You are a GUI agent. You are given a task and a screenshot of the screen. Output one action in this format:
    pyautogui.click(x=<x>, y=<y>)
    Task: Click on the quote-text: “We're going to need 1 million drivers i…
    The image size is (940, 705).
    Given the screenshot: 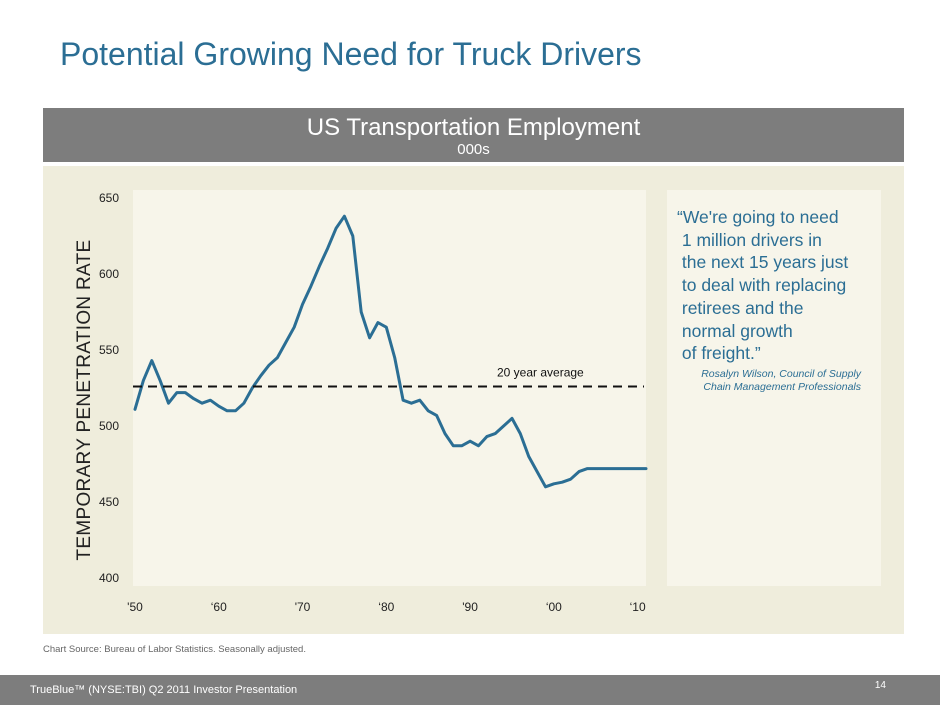 What is the action you would take?
    pyautogui.click(x=763, y=285)
    